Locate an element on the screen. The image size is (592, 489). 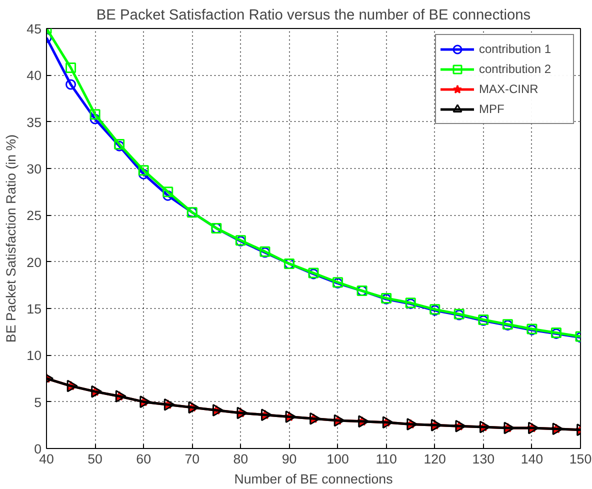
x-tick-label: 140 is located at coordinates (532, 459).